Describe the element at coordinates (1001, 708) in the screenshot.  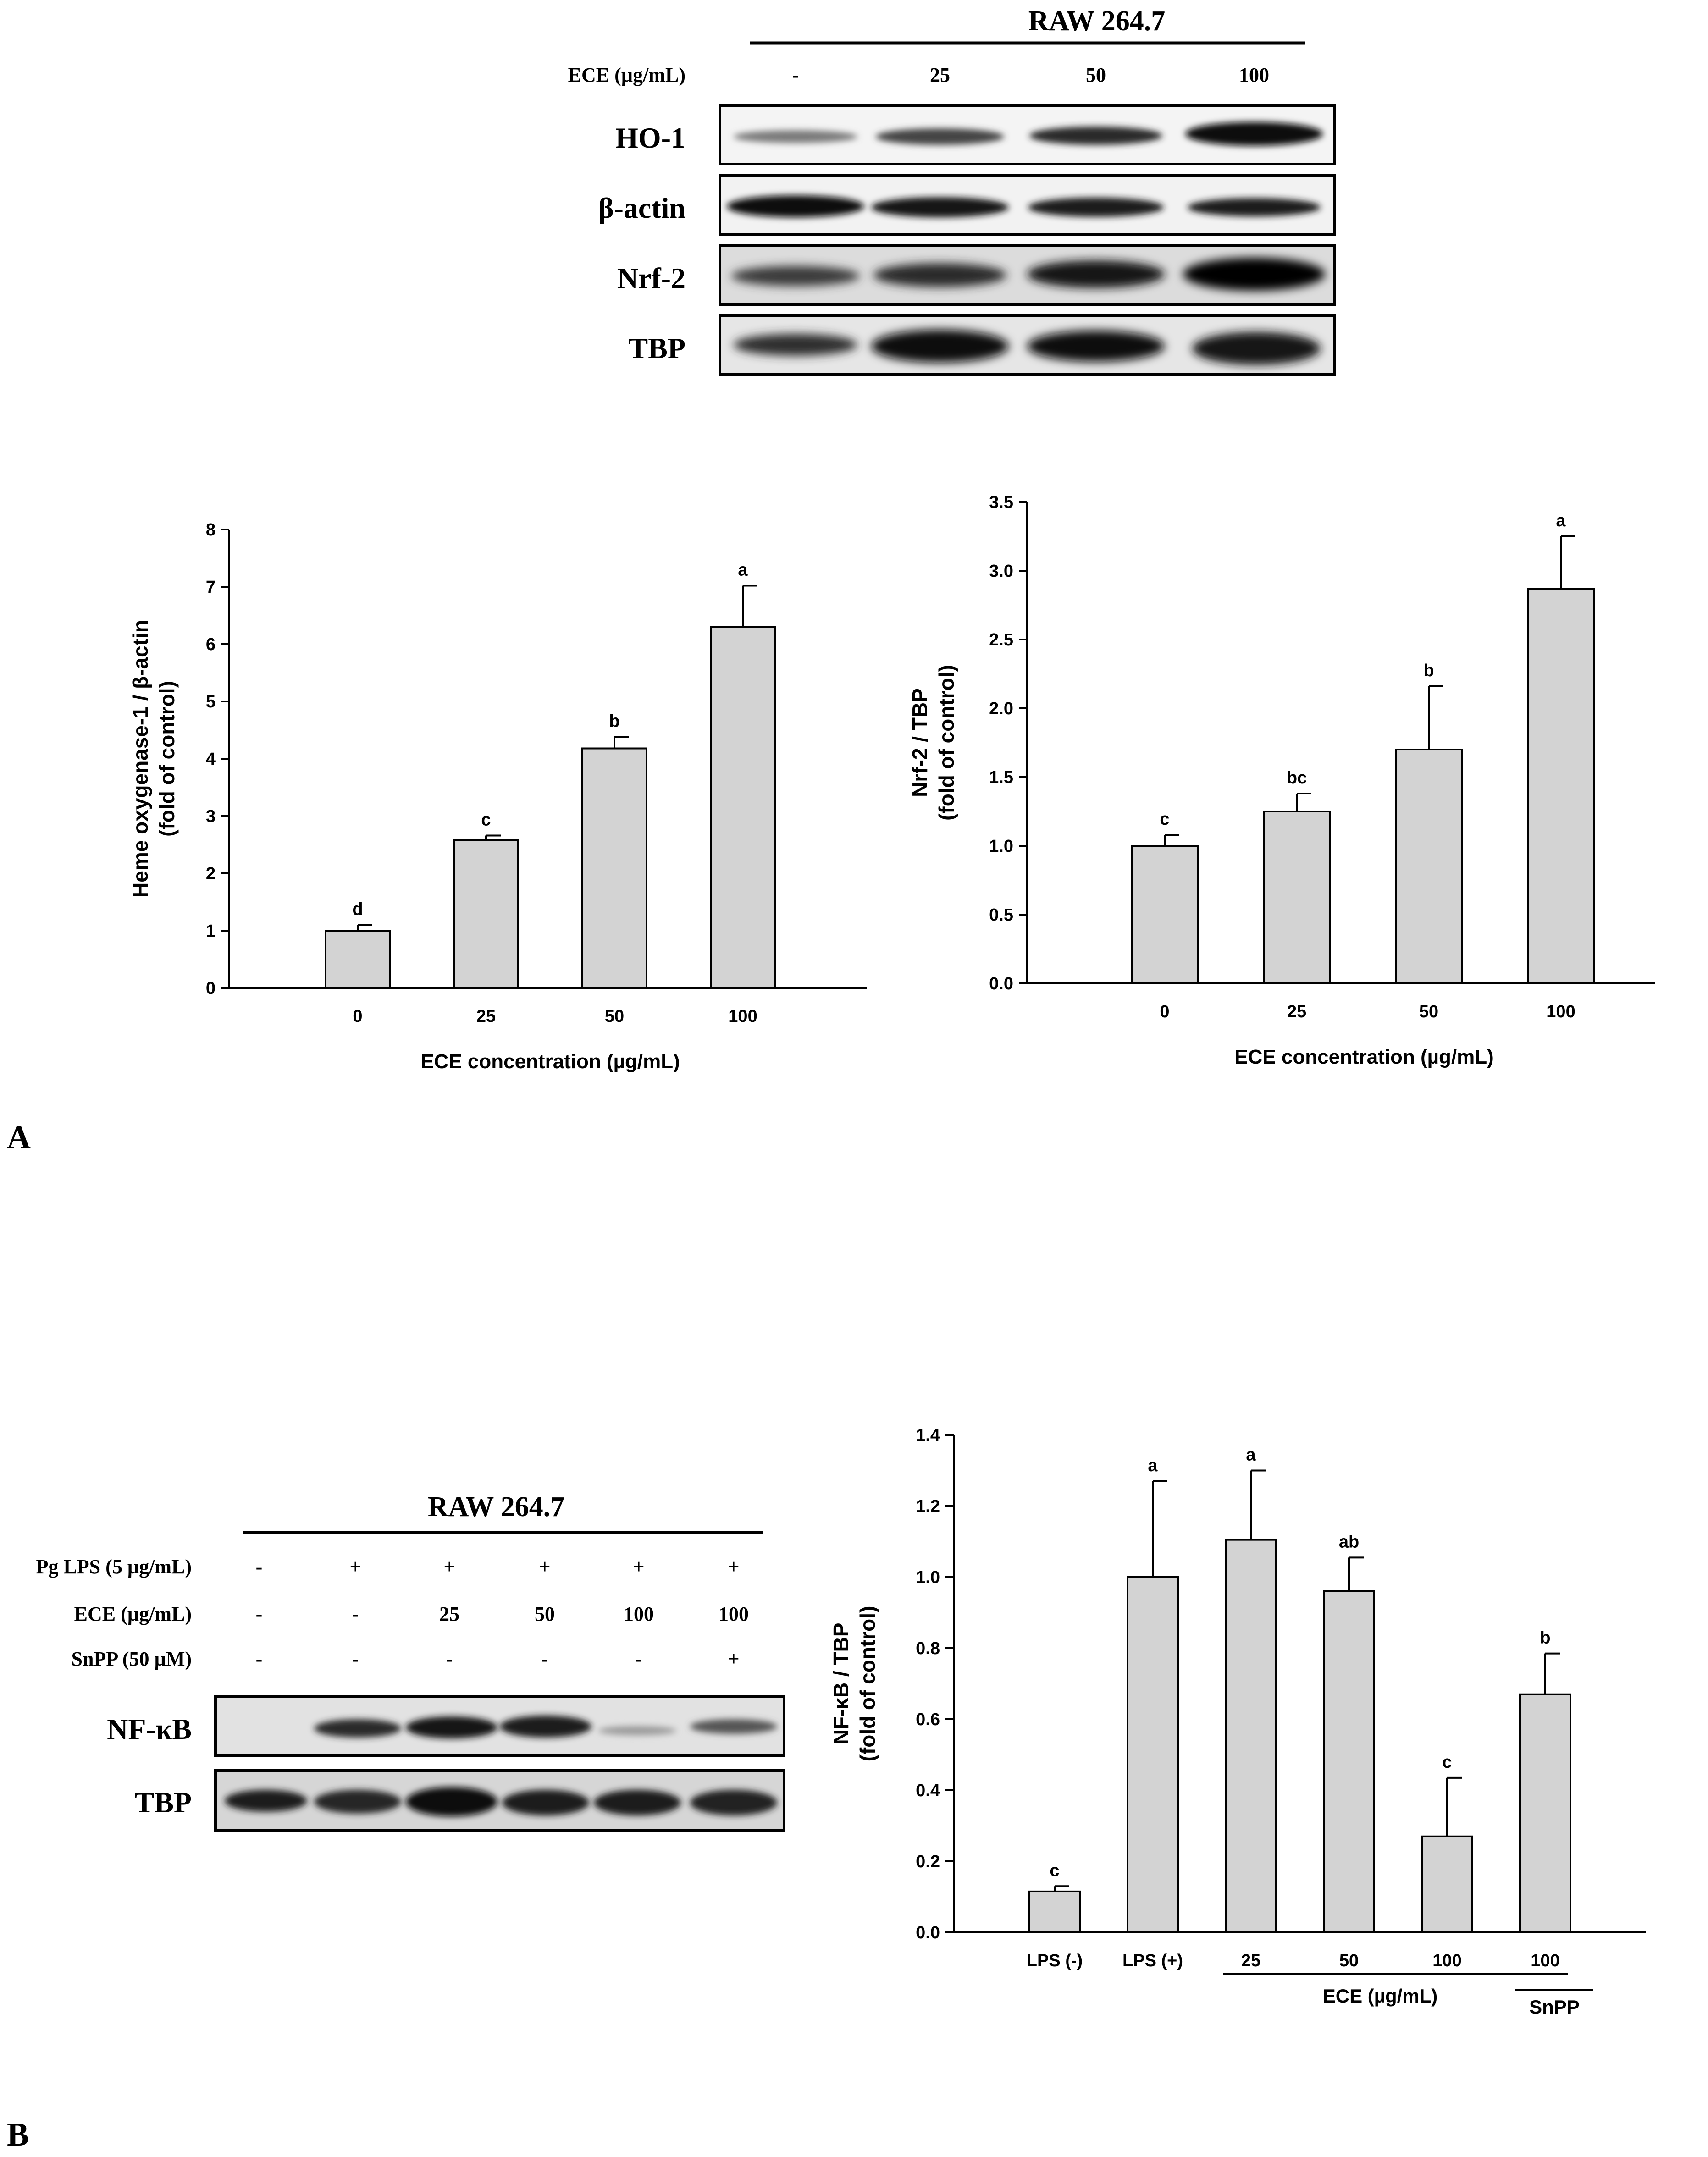
I see `y-tick-label: 2.0` at that location.